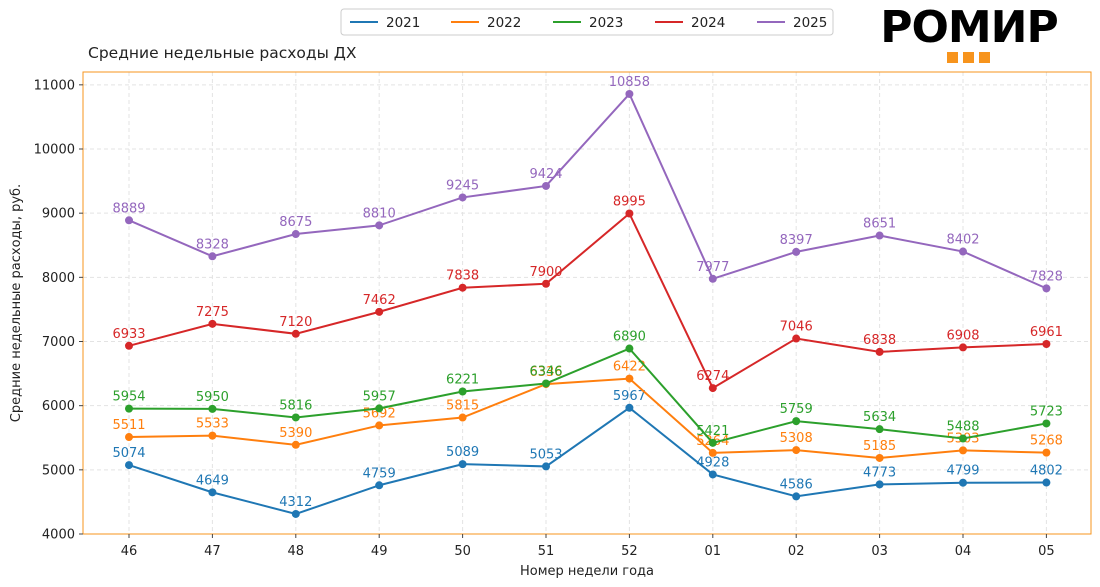 This screenshot has width=1100, height=587. I want to click on x-tick-label: 50, so click(462, 551).